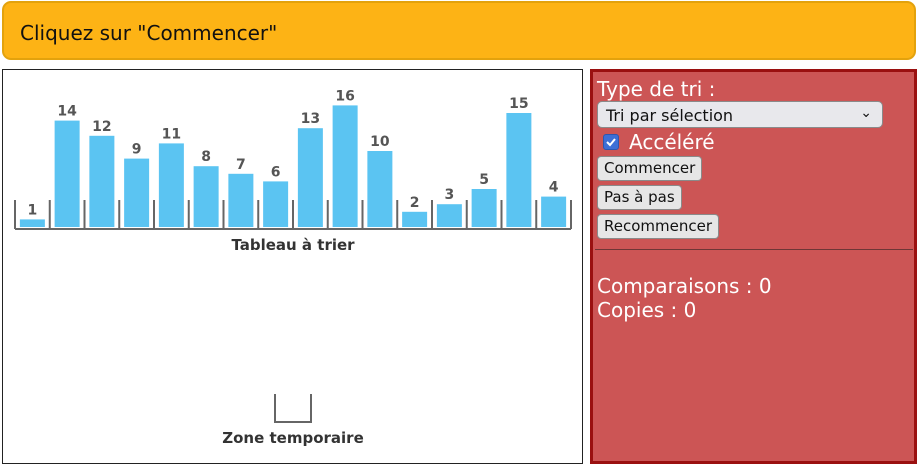  I want to click on bar-value-label: 4, so click(554, 188).